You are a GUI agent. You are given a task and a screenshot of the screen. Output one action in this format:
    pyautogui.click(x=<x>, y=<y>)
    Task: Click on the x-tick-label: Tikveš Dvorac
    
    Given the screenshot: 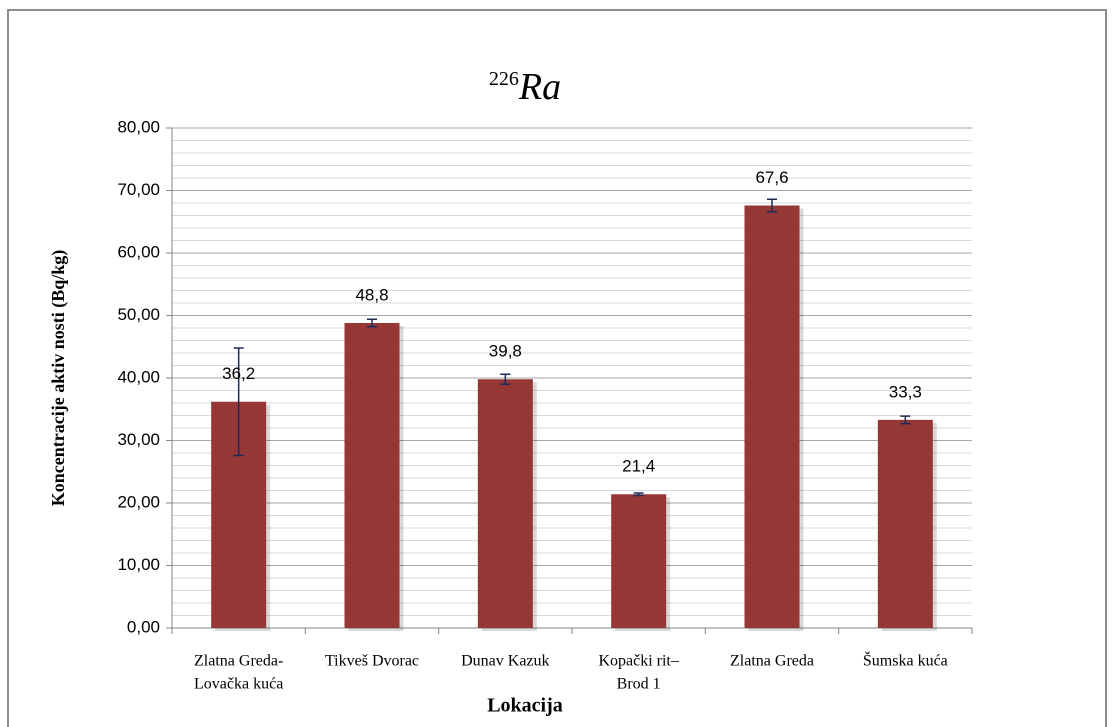 What is the action you would take?
    pyautogui.click(x=372, y=661)
    